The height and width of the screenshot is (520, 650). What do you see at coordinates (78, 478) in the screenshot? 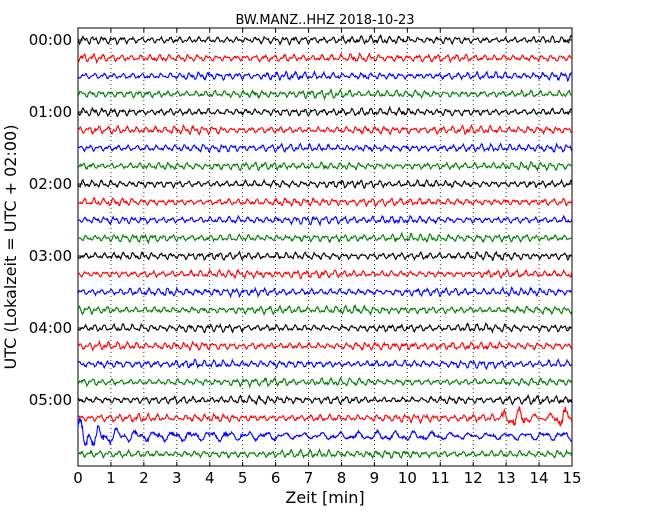
I see `x-tick-label: 0` at bounding box center [78, 478].